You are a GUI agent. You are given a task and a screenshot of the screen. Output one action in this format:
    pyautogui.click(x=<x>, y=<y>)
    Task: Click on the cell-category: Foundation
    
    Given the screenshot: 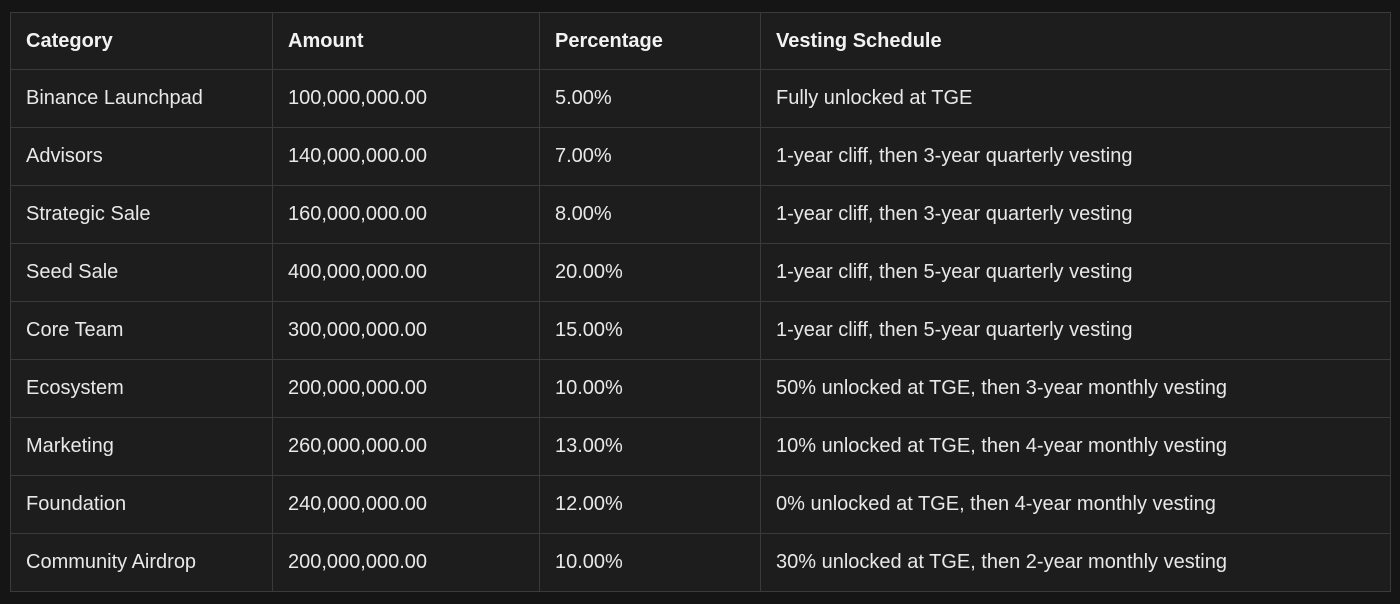 What is the action you would take?
    pyautogui.click(x=141, y=504)
    